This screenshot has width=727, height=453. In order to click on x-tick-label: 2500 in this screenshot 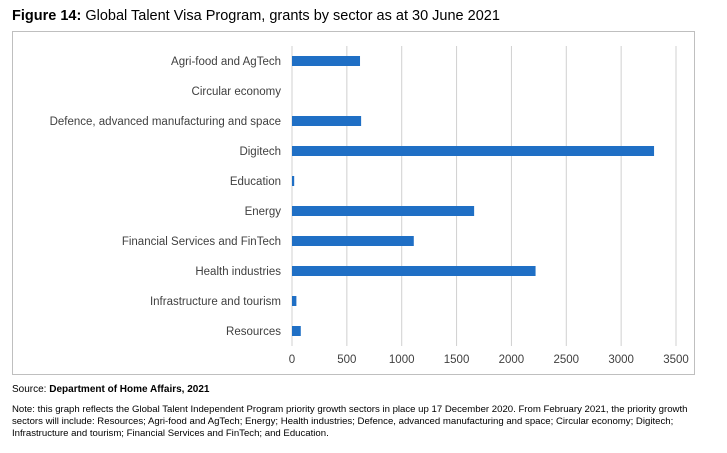, I will do `click(566, 360)`.